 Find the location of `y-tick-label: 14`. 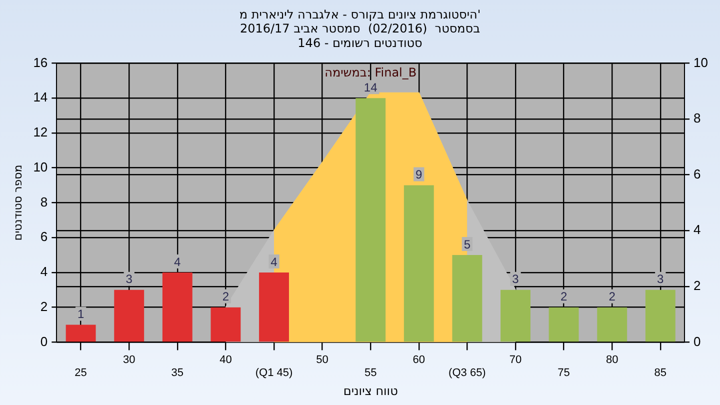

y-tick-label: 14 is located at coordinates (40, 97).